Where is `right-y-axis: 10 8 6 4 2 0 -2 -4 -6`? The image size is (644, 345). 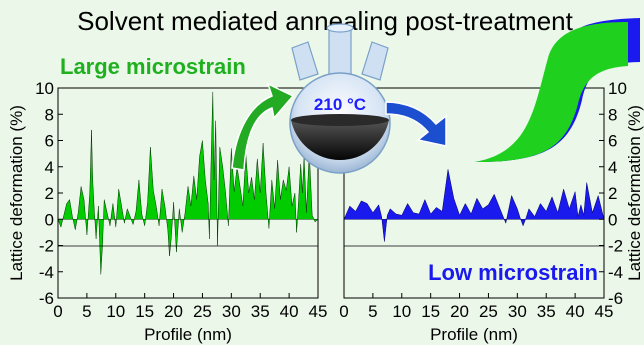
right-y-axis: 10 8 6 4 2 0 -2 -4 -6 is located at coordinates (613, 193).